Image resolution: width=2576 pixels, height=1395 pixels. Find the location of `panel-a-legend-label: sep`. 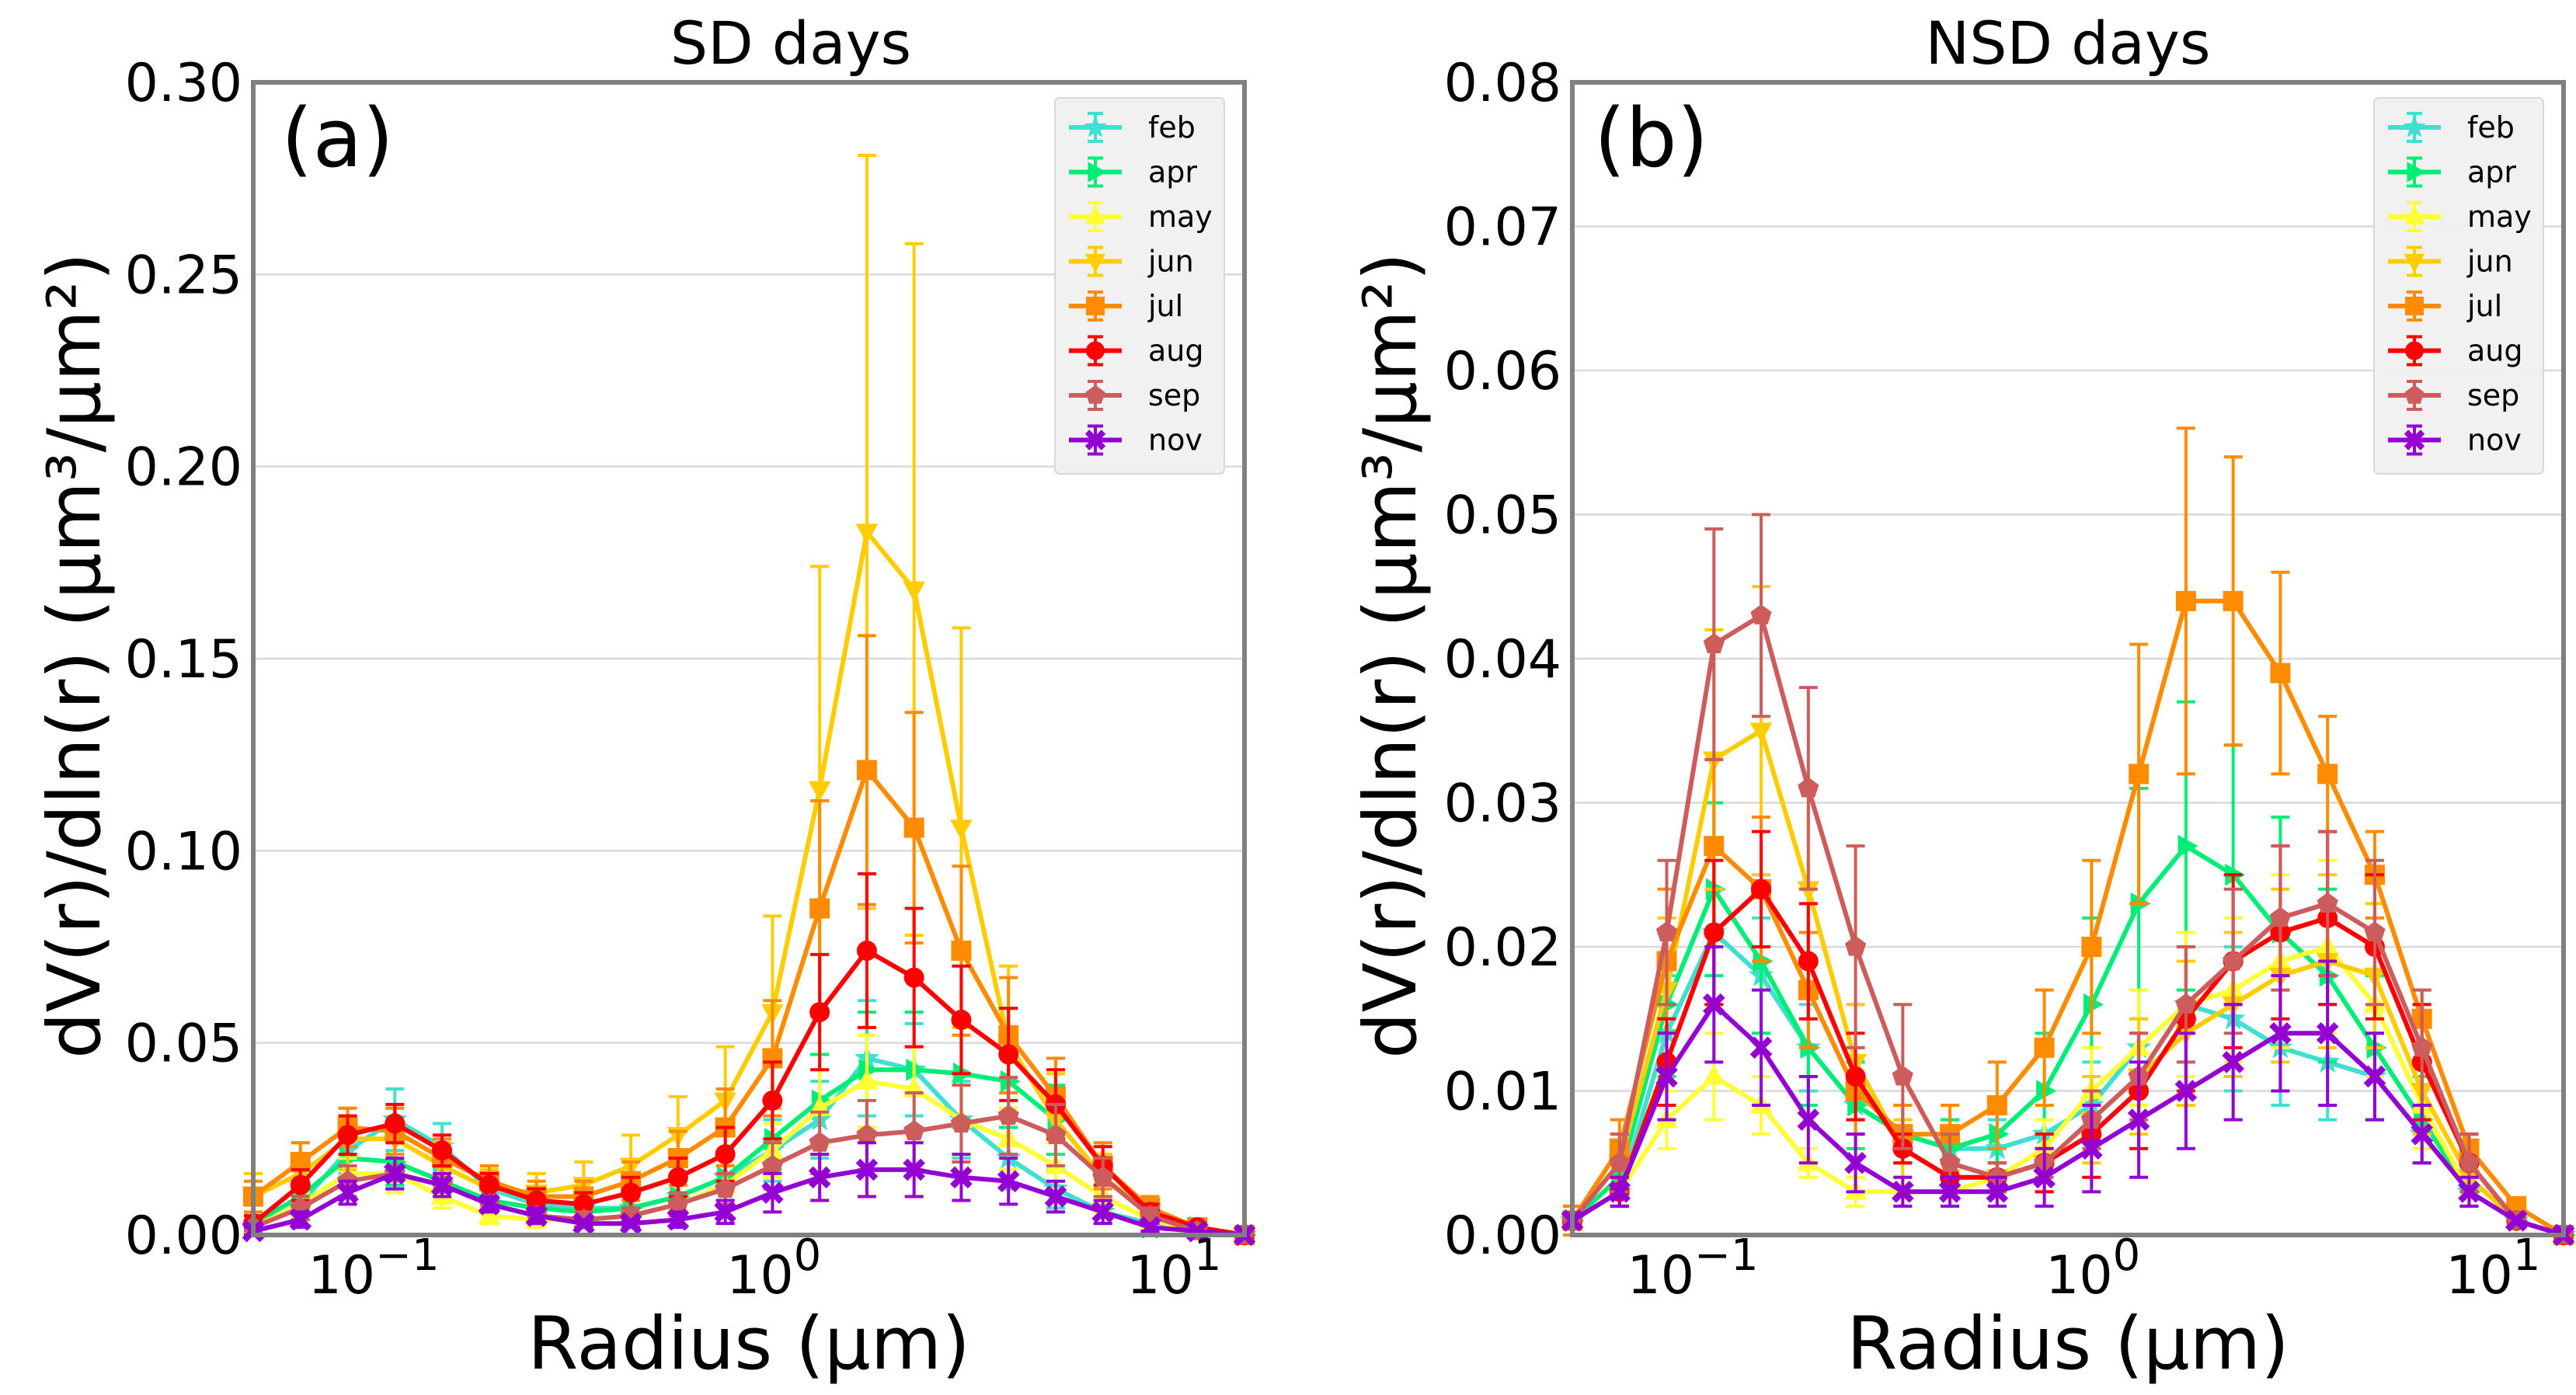

panel-a-legend-label: sep is located at coordinates (1174, 395).